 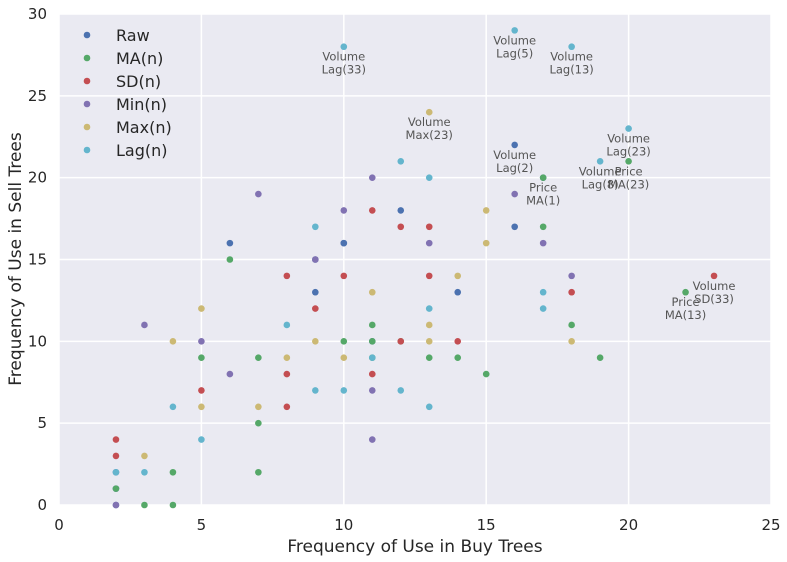 I want to click on x-tick-label: 5, so click(x=202, y=525).